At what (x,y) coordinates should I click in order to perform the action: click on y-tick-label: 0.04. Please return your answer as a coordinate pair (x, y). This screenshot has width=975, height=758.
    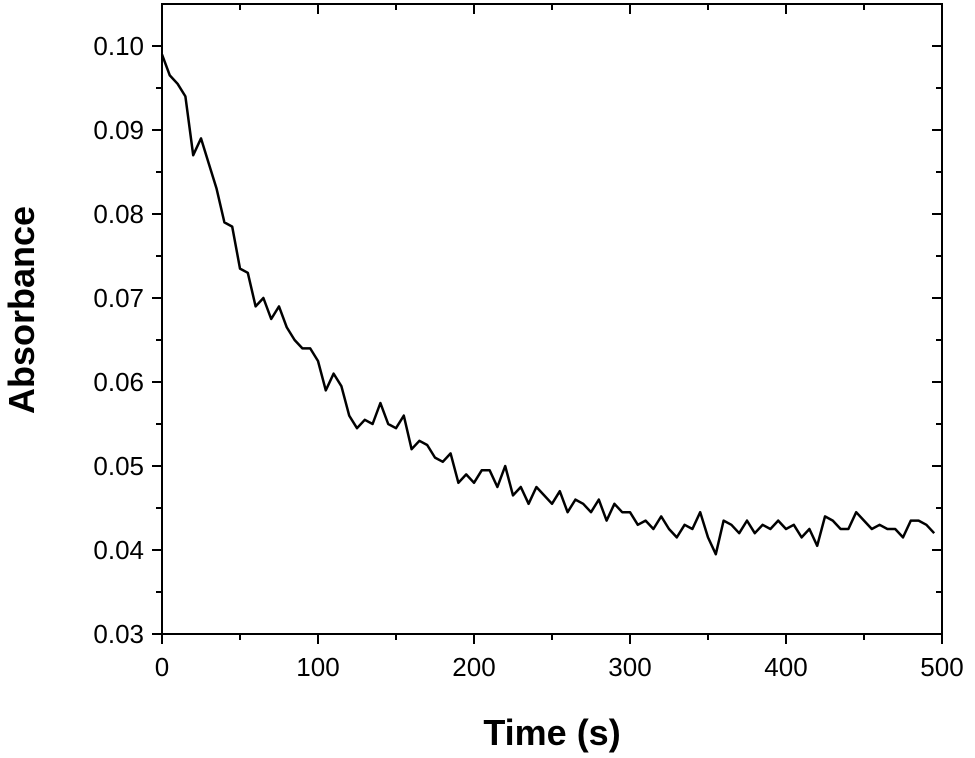
    Looking at the image, I should click on (118, 550).